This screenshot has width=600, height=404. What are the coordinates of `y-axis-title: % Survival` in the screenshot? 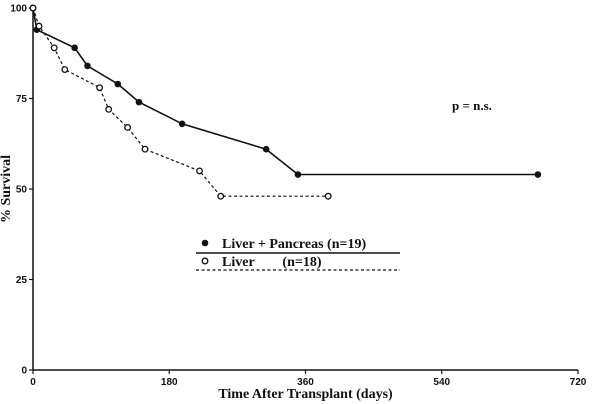 It's located at (7, 189).